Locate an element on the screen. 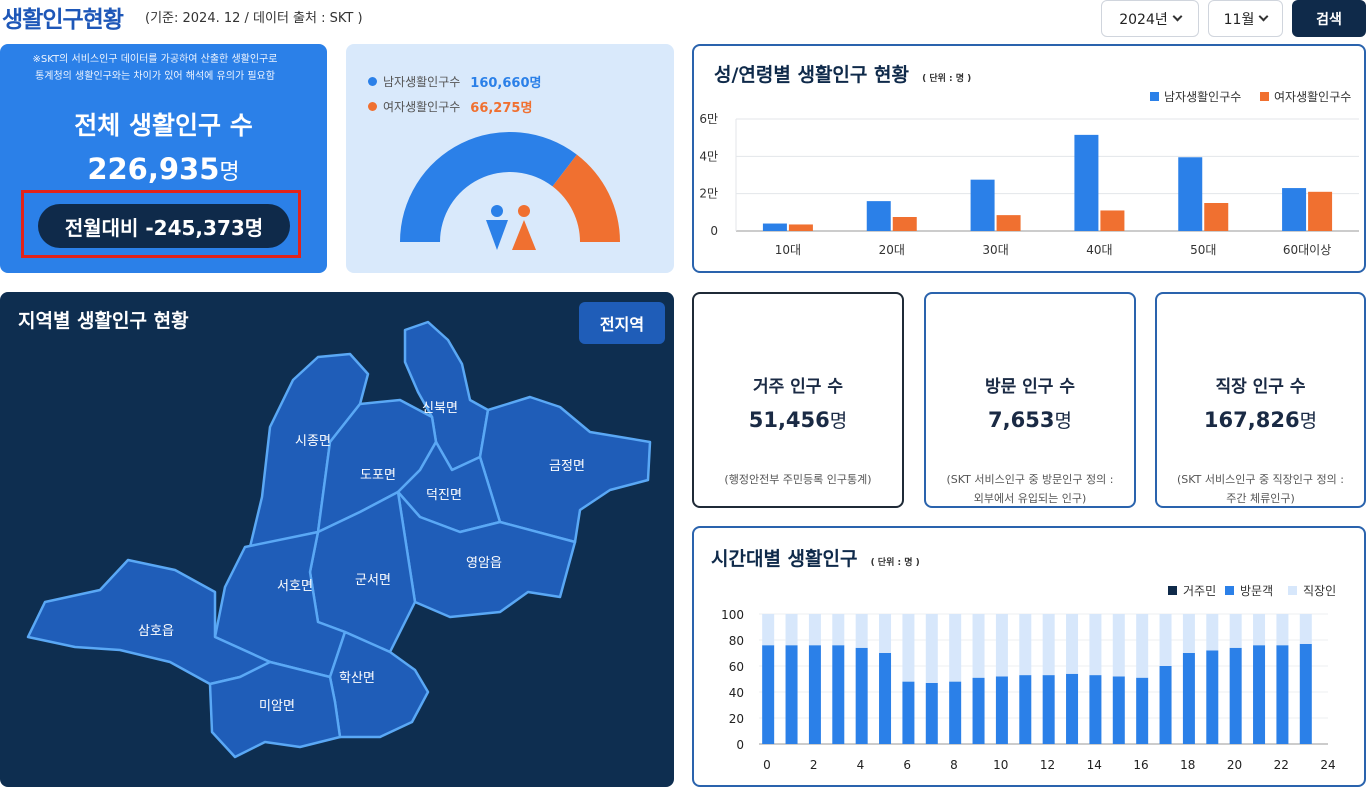 The width and height of the screenshot is (1366, 787). year-select: 2024년 is located at coordinates (1150, 18).